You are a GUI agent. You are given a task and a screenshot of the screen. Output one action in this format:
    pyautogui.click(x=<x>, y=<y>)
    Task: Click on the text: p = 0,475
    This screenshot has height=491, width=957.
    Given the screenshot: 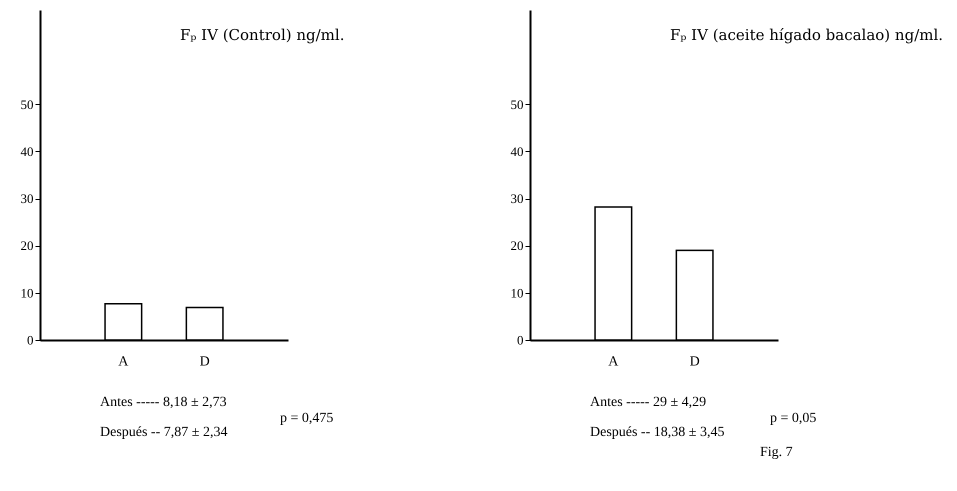 What is the action you would take?
    pyautogui.click(x=307, y=418)
    